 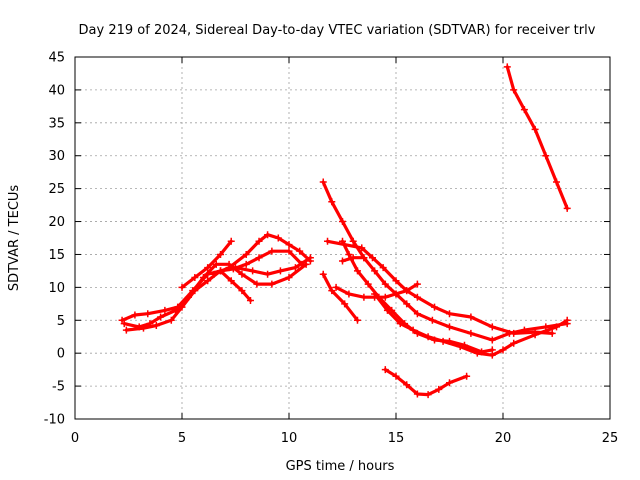 I want to click on y-tick-label: 25, so click(x=56, y=189).